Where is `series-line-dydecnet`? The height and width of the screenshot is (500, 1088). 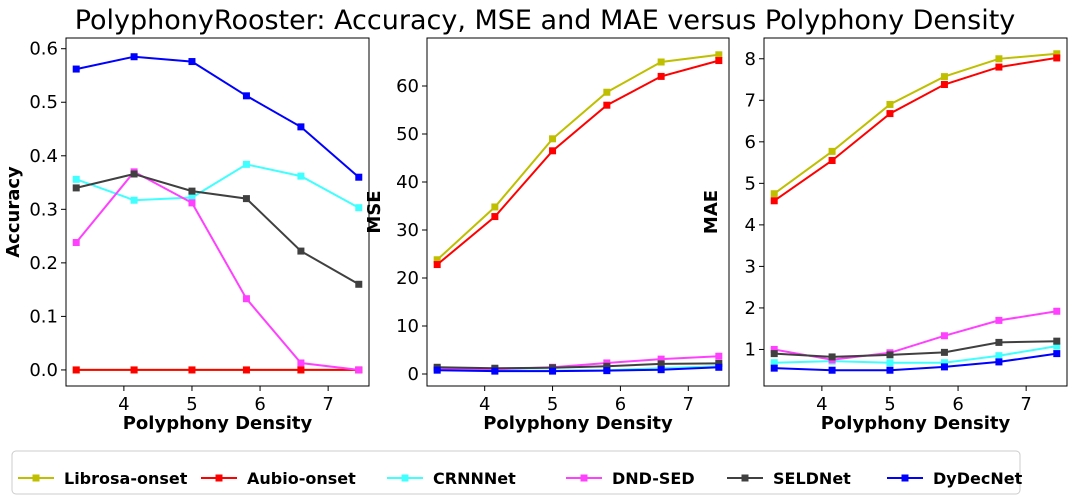 series-line-dydecnet is located at coordinates (915, 362).